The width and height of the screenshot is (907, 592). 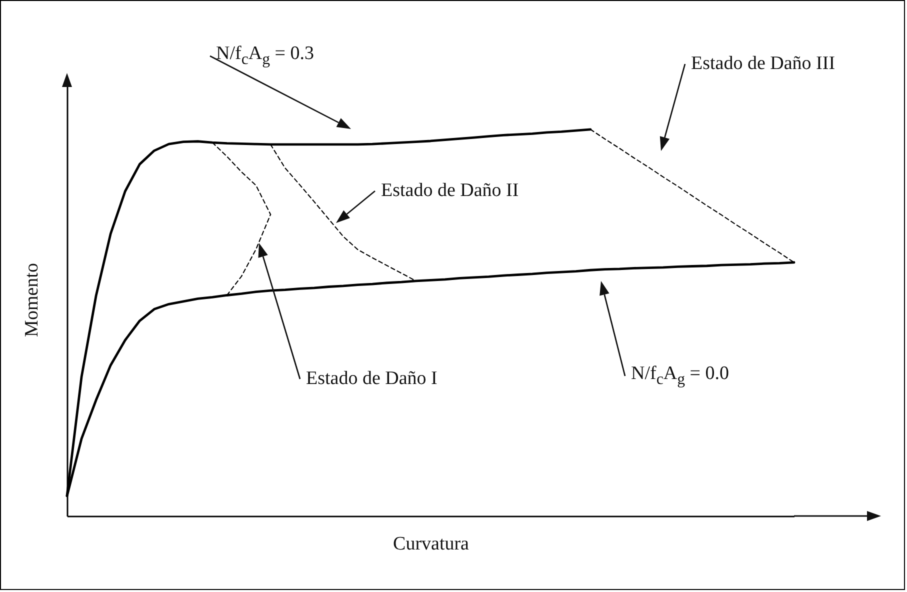 I want to click on x-axis-title: Curvatura, so click(x=431, y=544).